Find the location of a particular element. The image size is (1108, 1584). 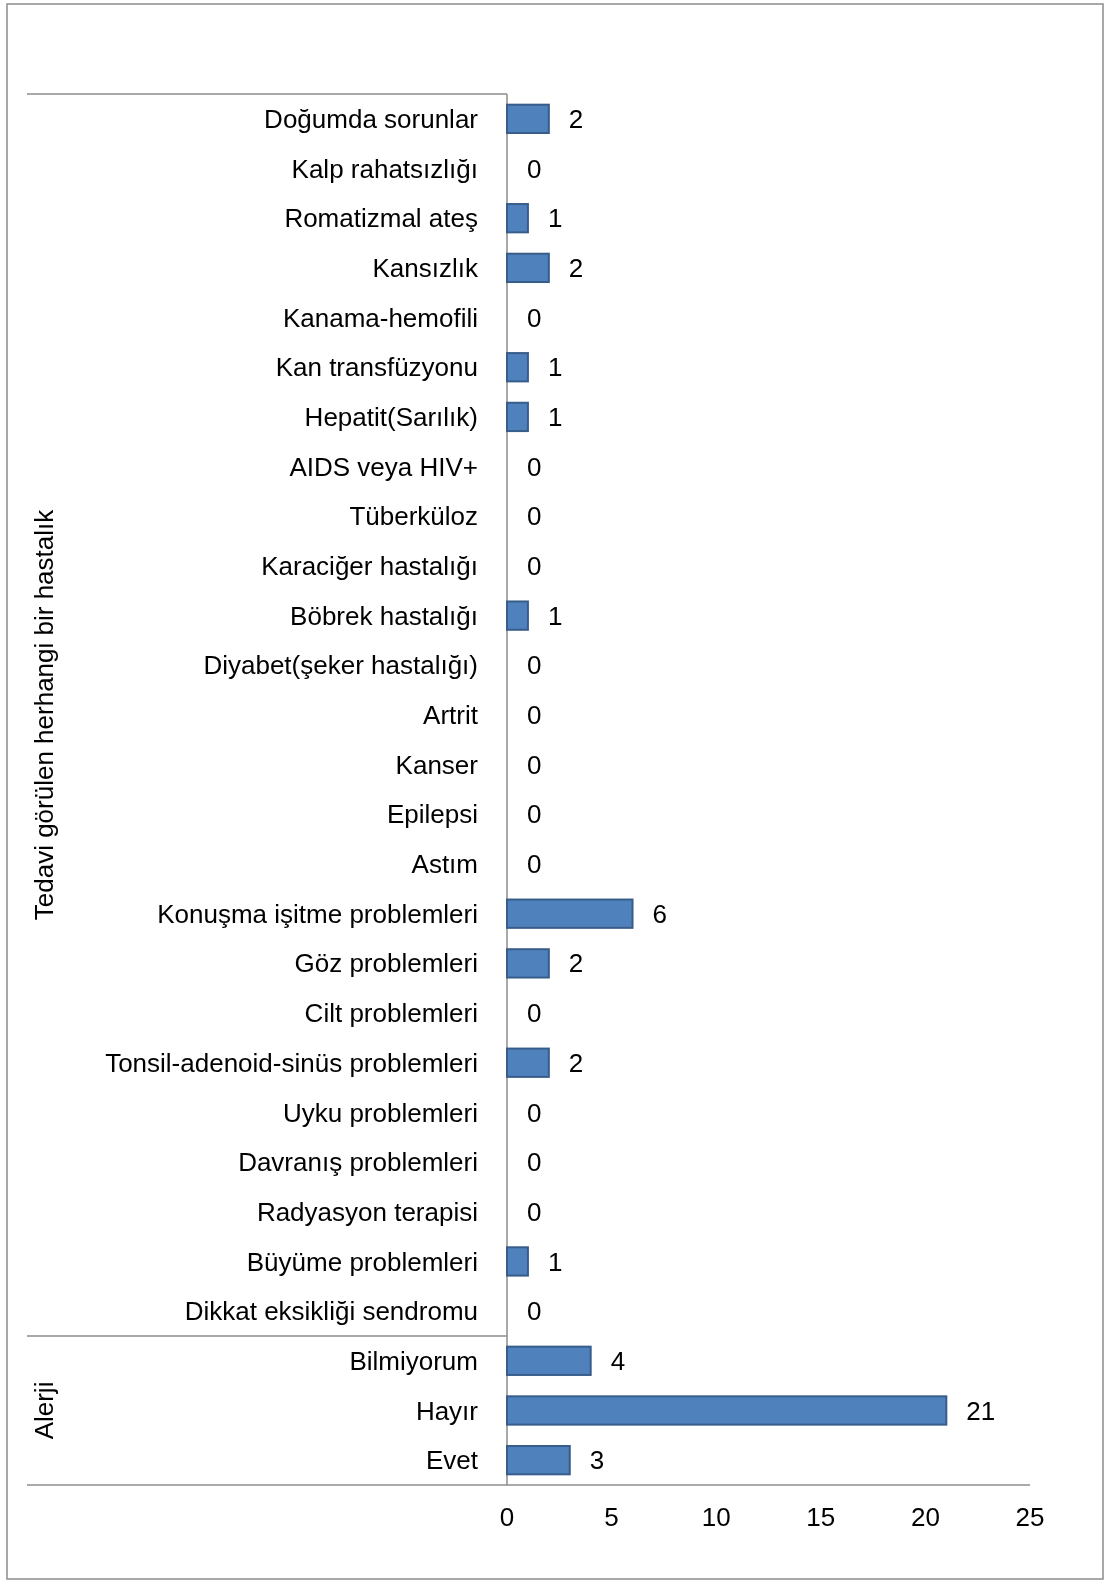

text: Alerji is located at coordinates (44, 1410).